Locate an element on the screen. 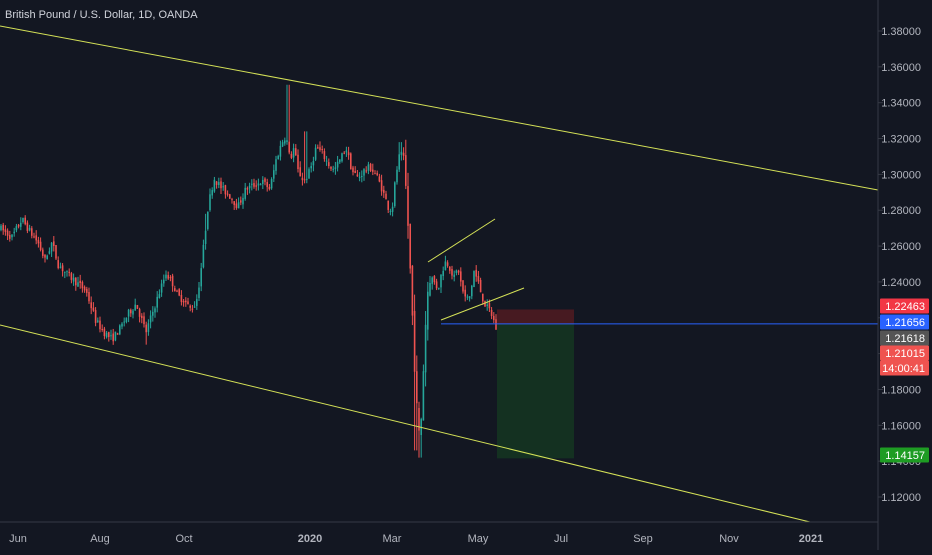 The width and height of the screenshot is (932, 555). x-tick-label: Sep is located at coordinates (643, 539).